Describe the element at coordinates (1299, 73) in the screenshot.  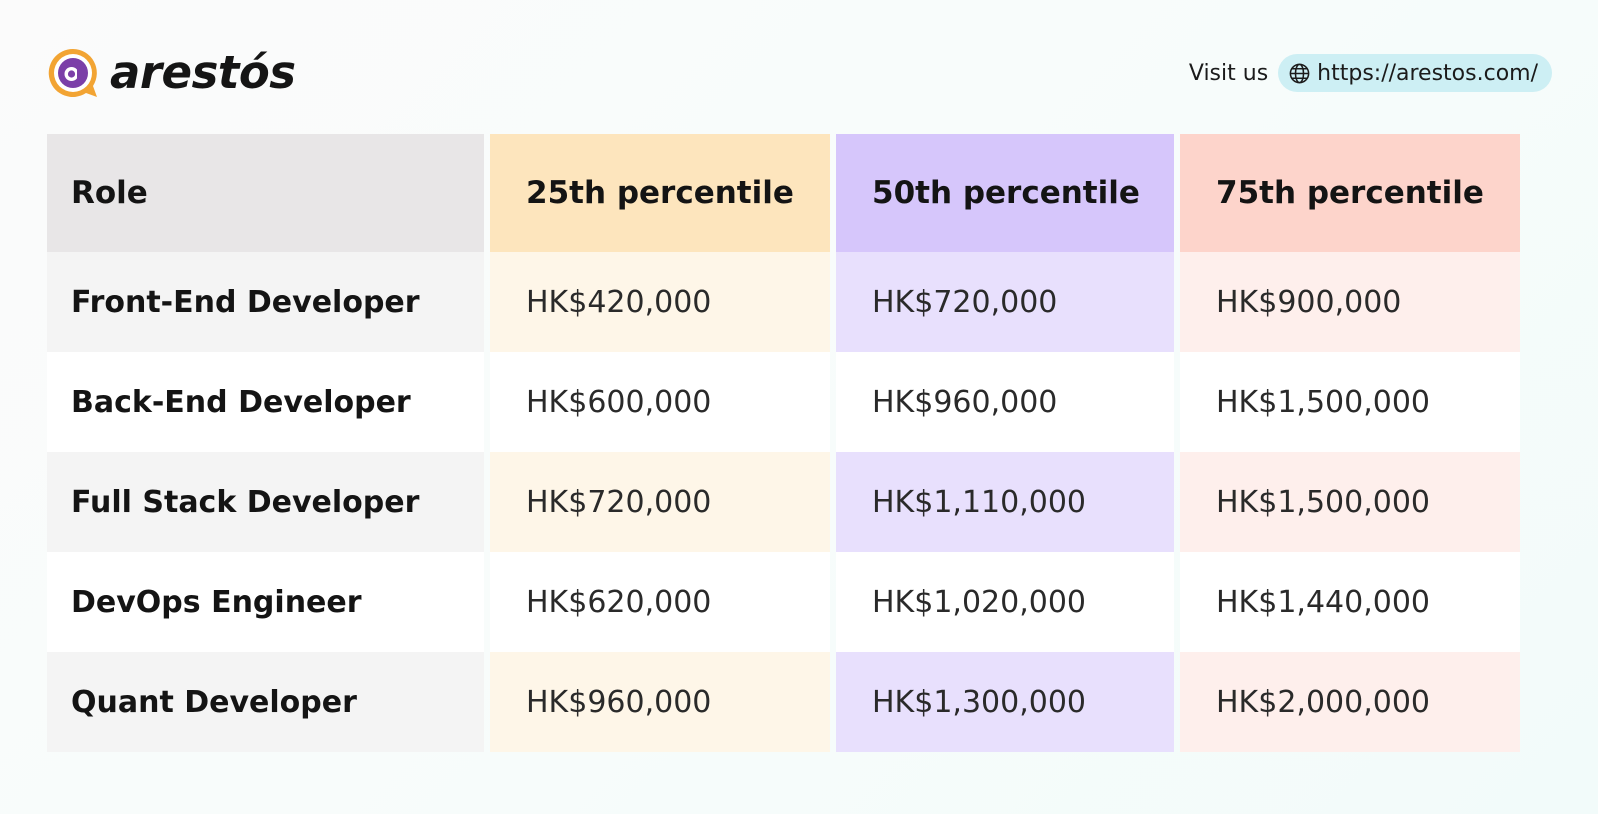
I see `globe-icon` at that location.